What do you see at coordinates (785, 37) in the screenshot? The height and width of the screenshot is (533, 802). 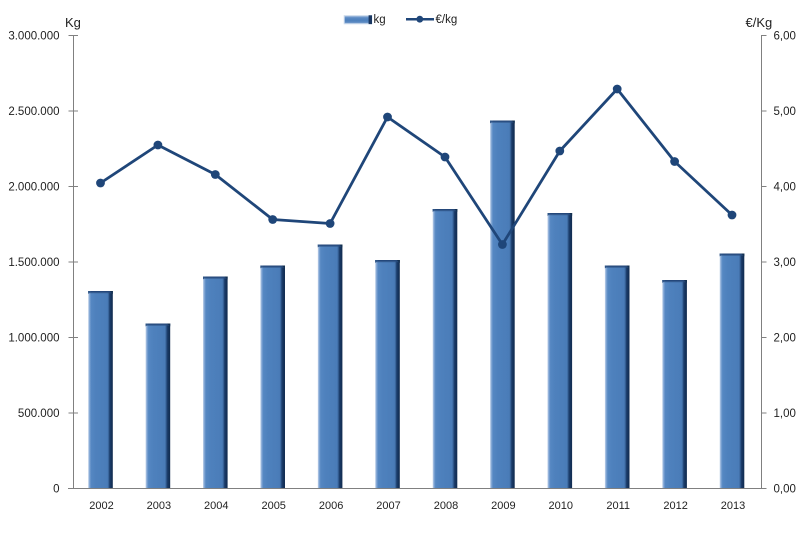 I see `svg-text: 6,00` at bounding box center [785, 37].